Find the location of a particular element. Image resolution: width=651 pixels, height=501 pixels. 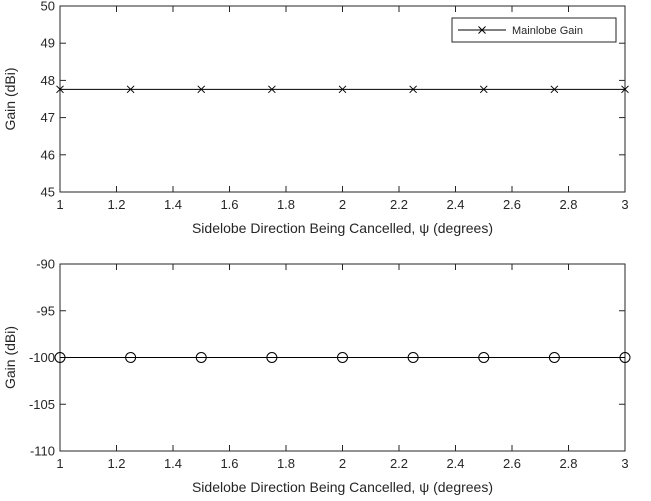

y-tick-label: 48 is located at coordinates (48, 80).